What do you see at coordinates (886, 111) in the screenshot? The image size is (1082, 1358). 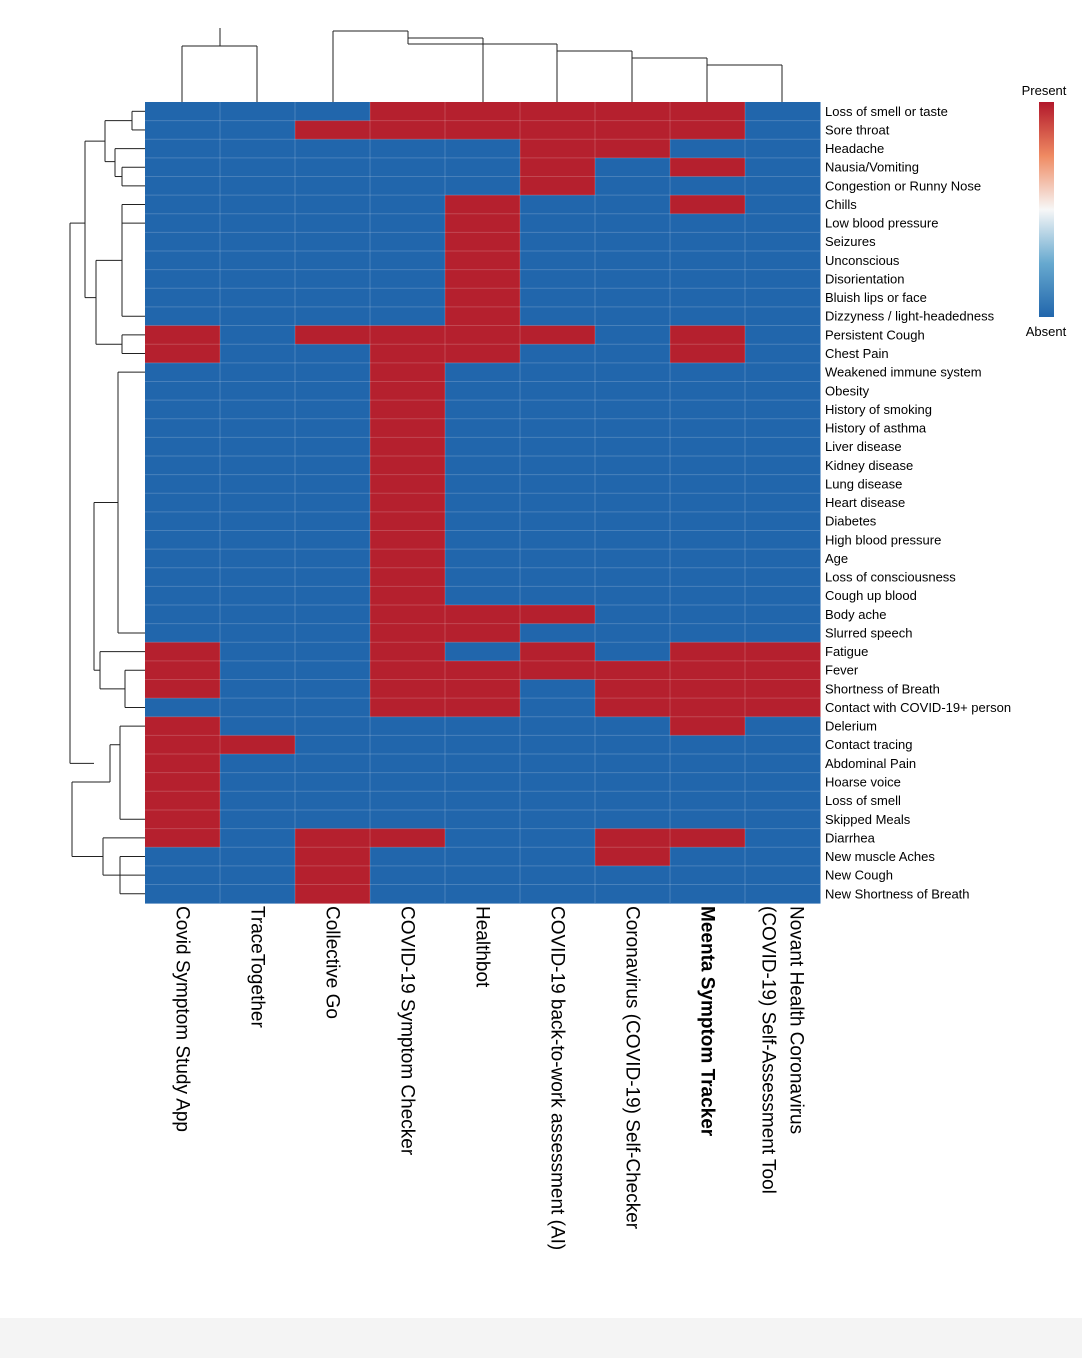 I see `row-label: Loss of smell or taste` at bounding box center [886, 111].